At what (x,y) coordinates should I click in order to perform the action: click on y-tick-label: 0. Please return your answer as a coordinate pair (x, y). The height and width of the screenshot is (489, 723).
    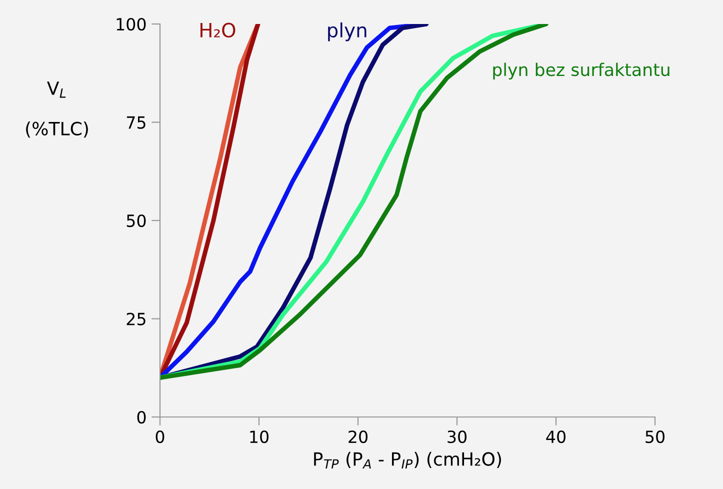
    Looking at the image, I should click on (141, 417).